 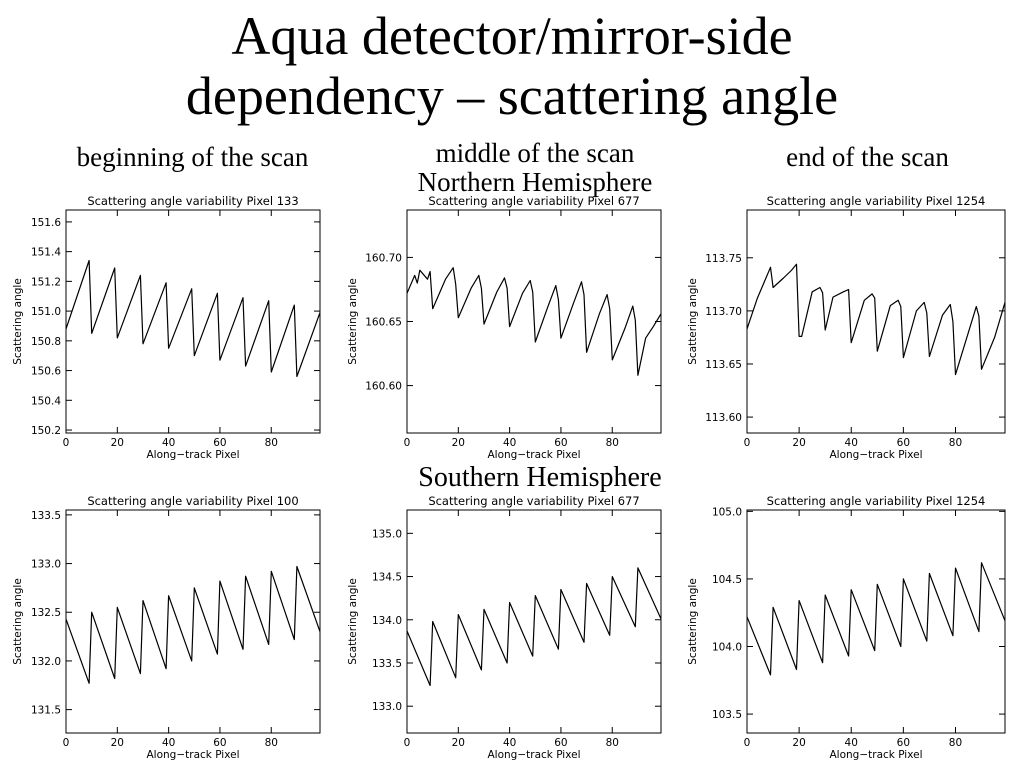 What do you see at coordinates (192, 501) in the screenshot?
I see `chart-title: Scattering angle variability Pixel 100` at bounding box center [192, 501].